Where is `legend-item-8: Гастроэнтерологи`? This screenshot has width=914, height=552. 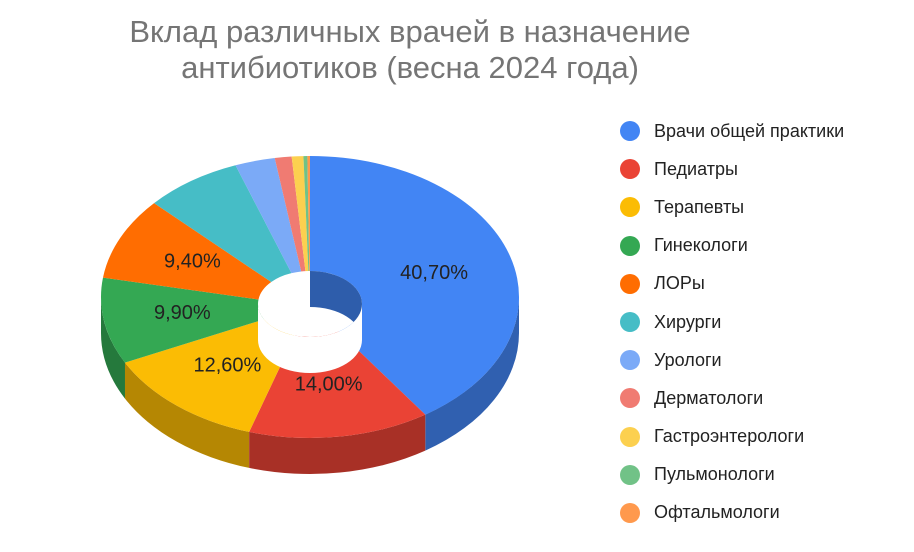
legend-item-8: Гастроэнтерологи is located at coordinates (765, 437).